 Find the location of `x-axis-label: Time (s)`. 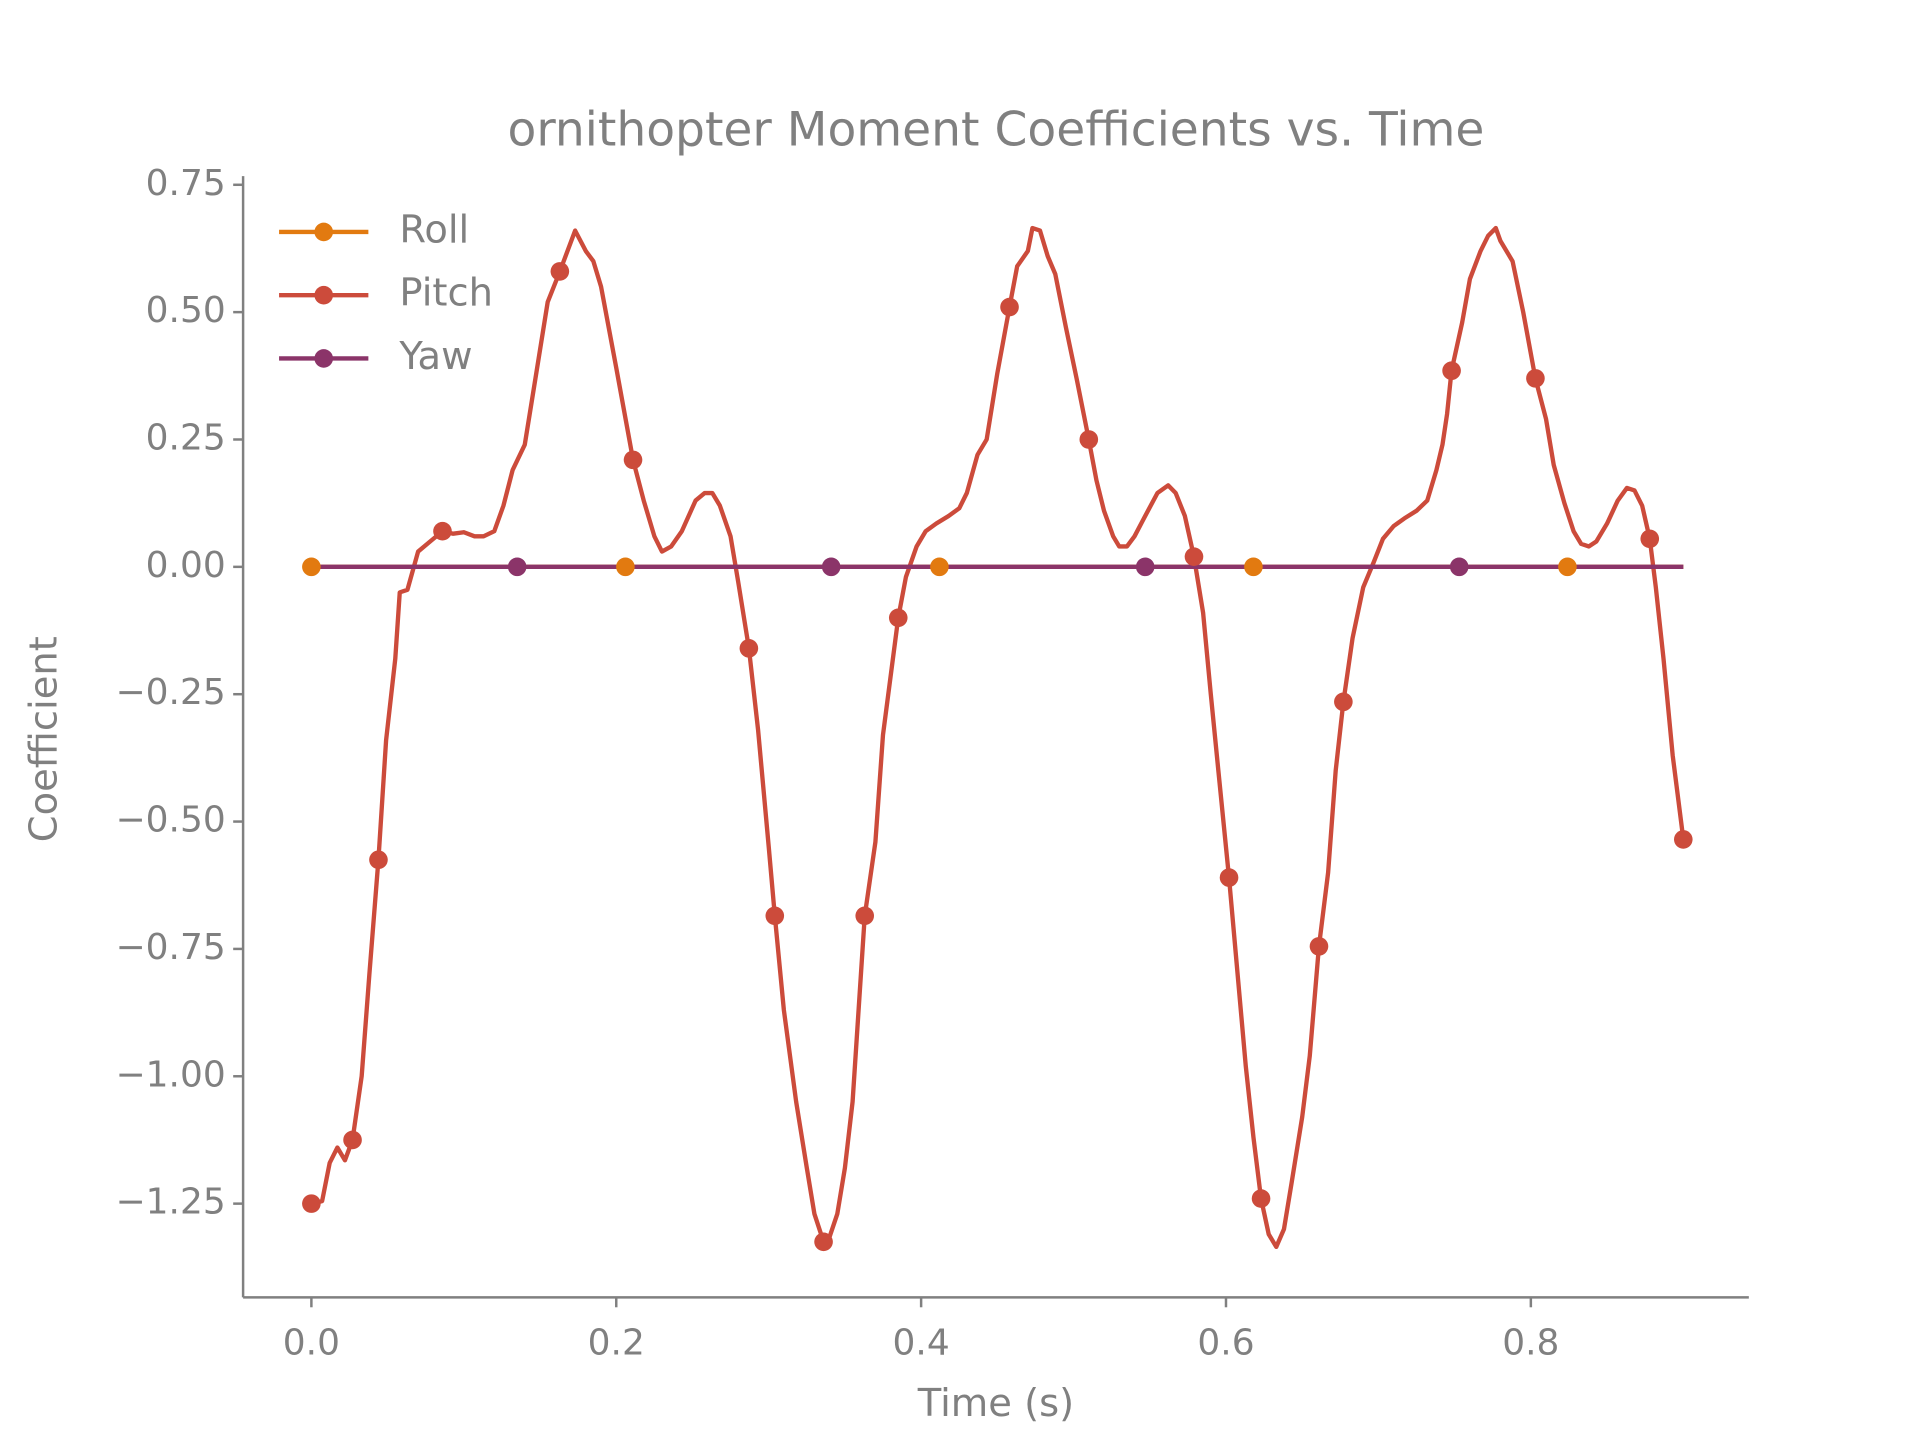

x-axis-label: Time (s) is located at coordinates (995, 1403).